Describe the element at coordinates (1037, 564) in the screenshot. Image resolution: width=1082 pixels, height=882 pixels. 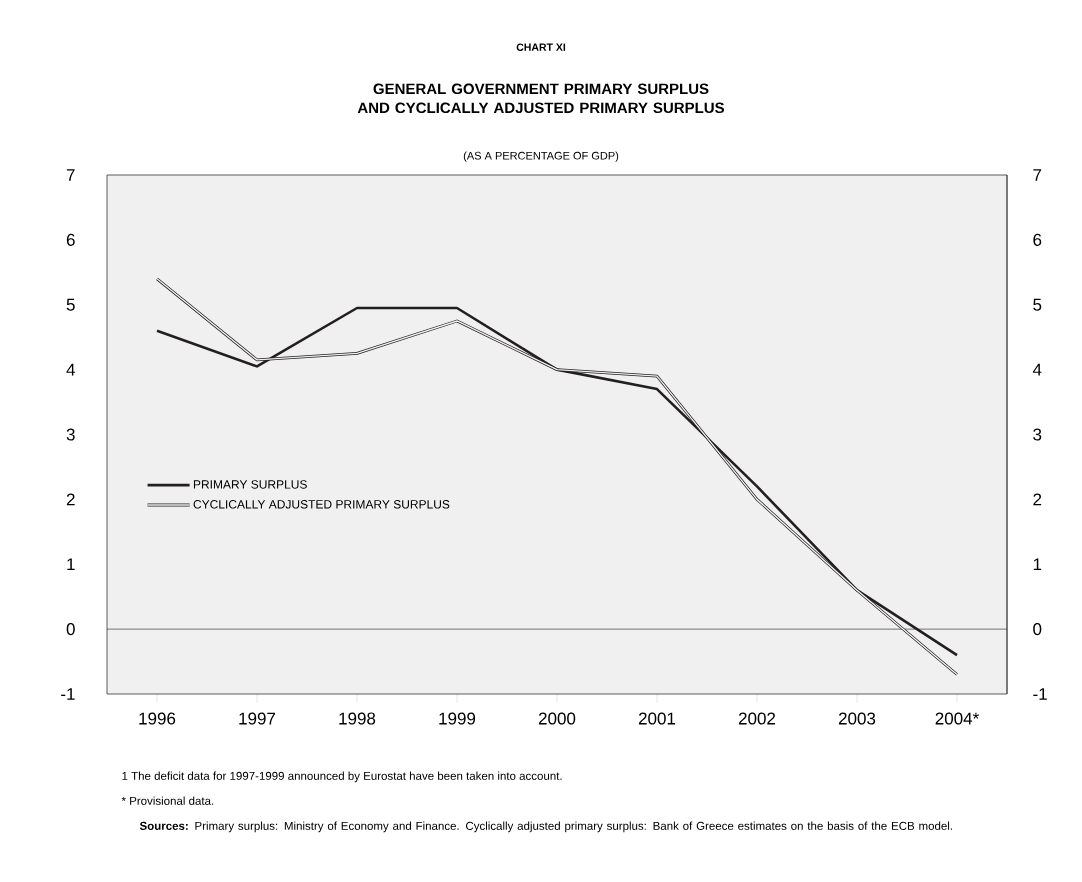
I see `y2-tick-label: 1` at that location.